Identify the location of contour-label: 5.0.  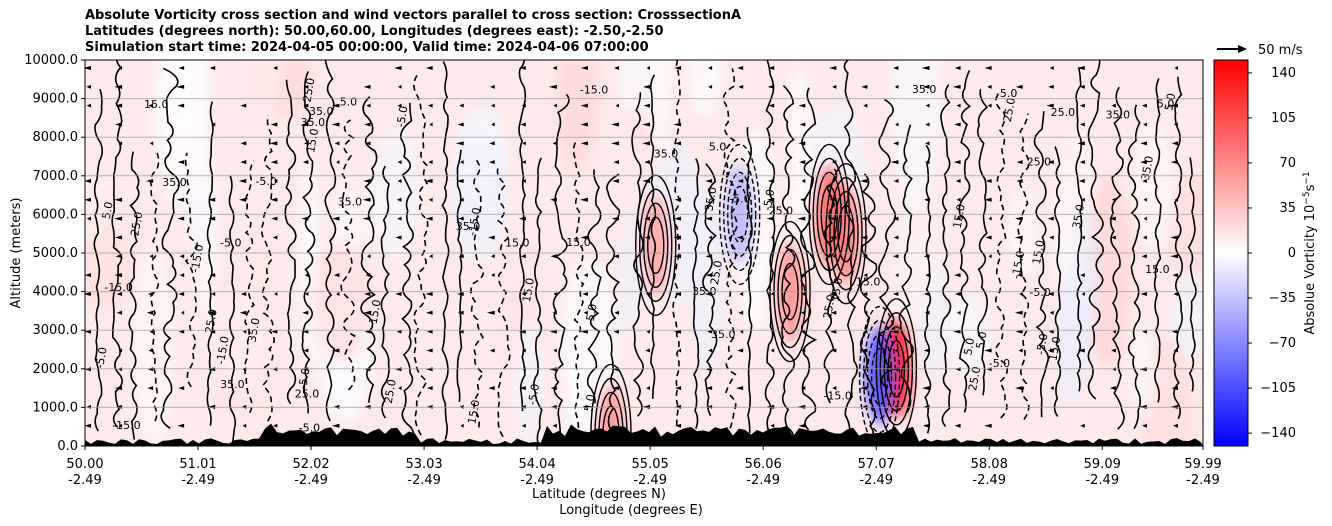
(592, 312).